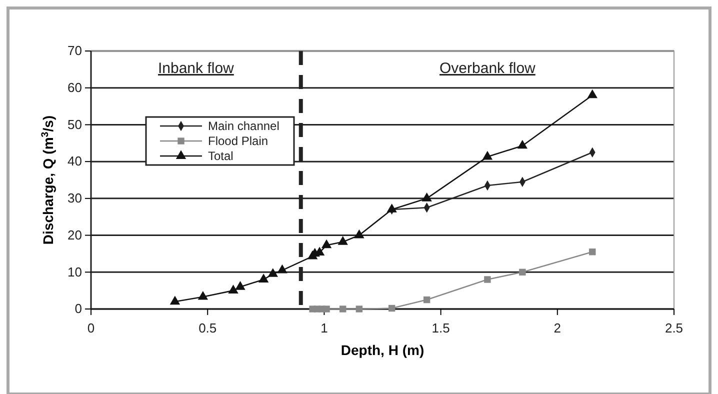  What do you see at coordinates (75, 272) in the screenshot?
I see `y-tick-label: 10` at bounding box center [75, 272].